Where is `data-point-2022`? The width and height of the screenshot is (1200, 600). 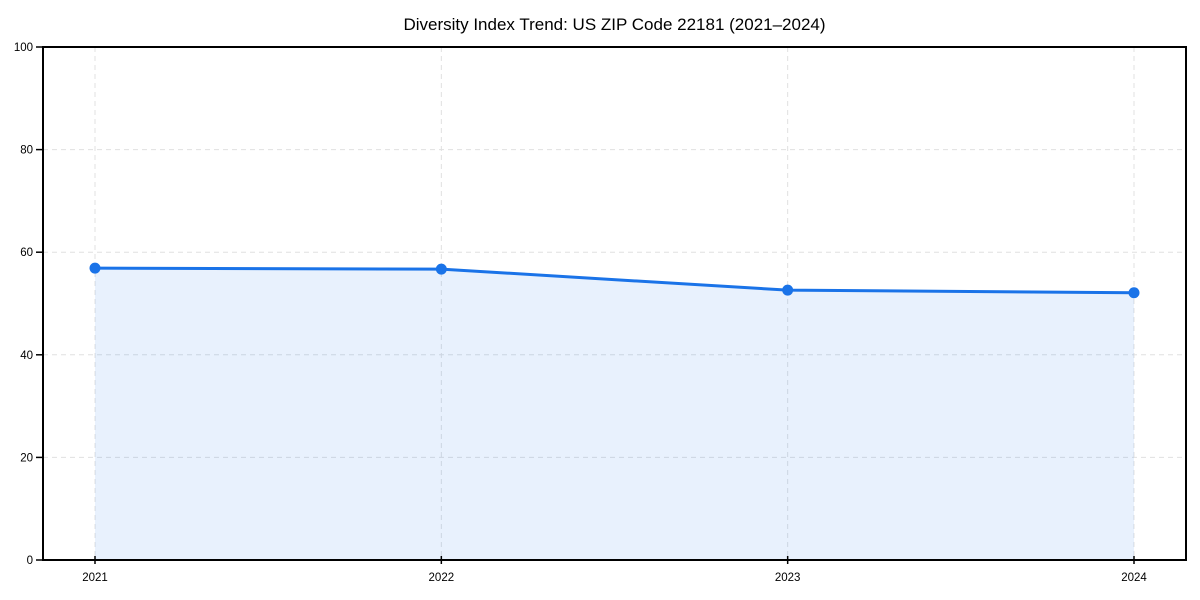
data-point-2022 is located at coordinates (441, 269).